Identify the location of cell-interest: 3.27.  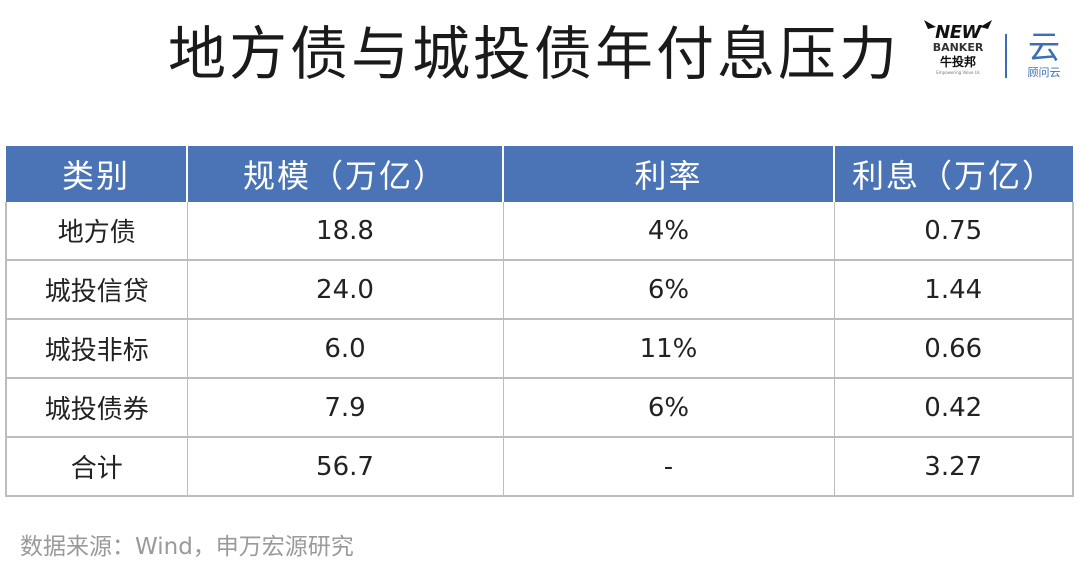
(953, 467).